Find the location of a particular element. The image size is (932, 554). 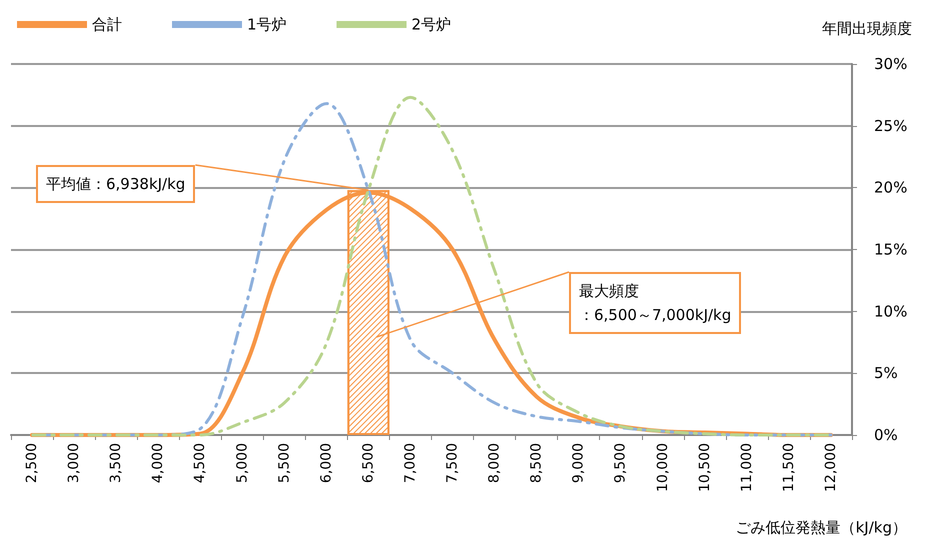

y-tick-label: 5% is located at coordinates (886, 373).